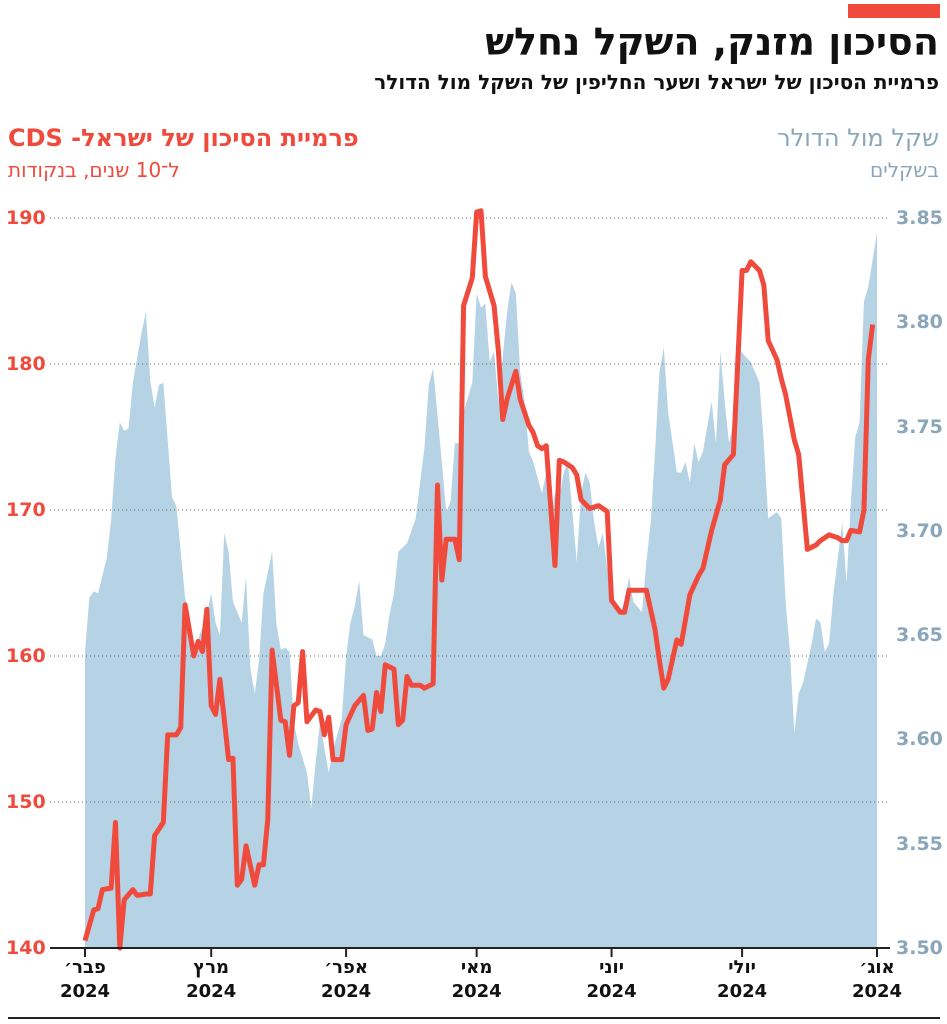 This screenshot has width=947, height=1024. What do you see at coordinates (919, 426) in the screenshot?
I see `y2-tick-label: 3.75` at bounding box center [919, 426].